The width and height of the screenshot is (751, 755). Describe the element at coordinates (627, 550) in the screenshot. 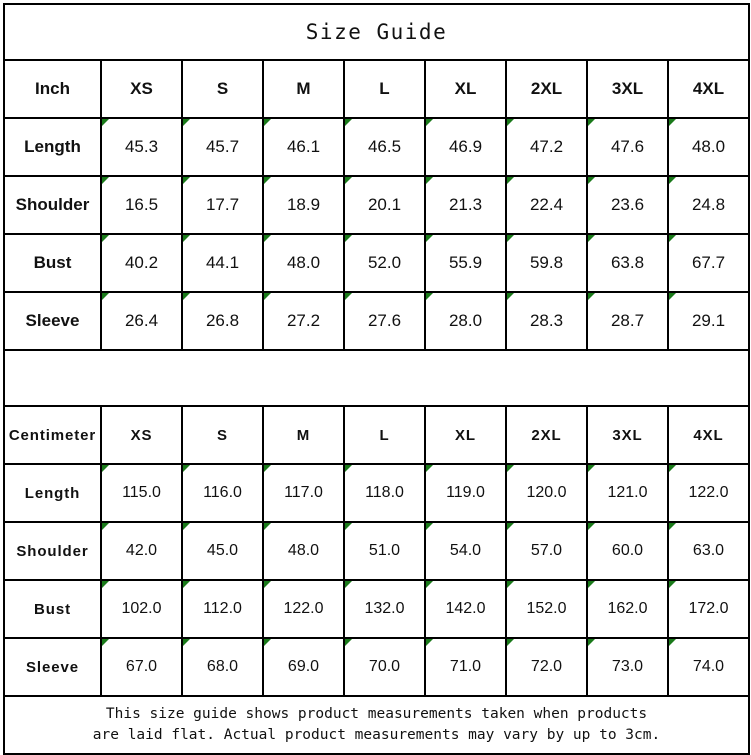

I see `cell-value: 60.0` at that location.